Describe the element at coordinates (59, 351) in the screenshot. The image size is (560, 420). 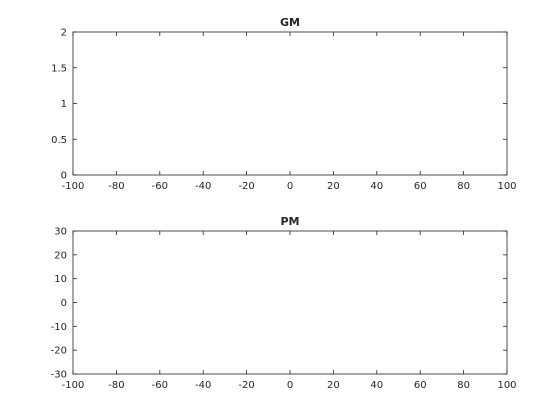
I see `pm-ytick-label-1: -20` at that location.